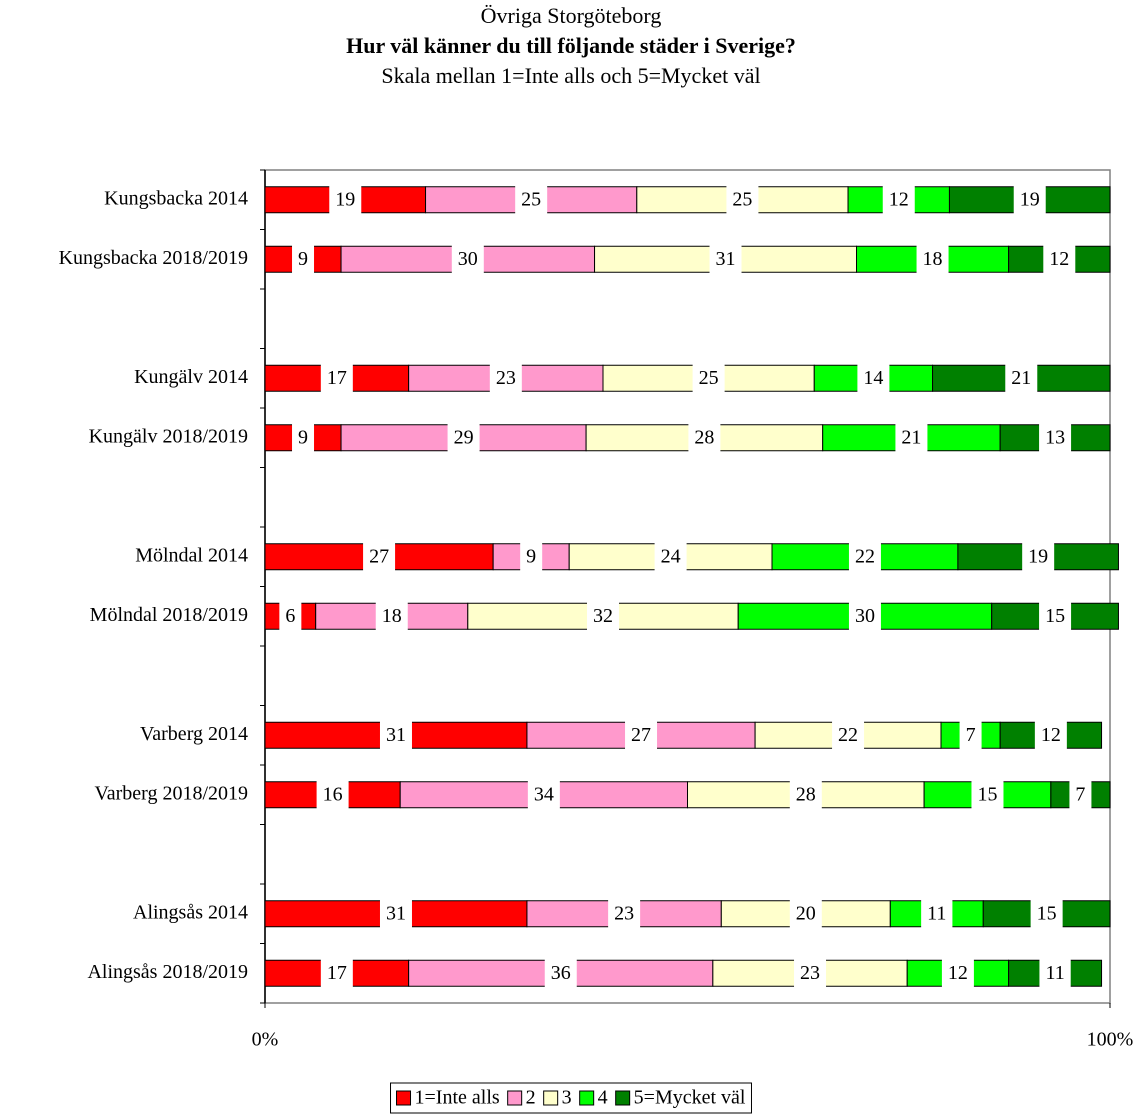 This screenshot has width=1142, height=1118. I want to click on data-label: 29, so click(464, 437).